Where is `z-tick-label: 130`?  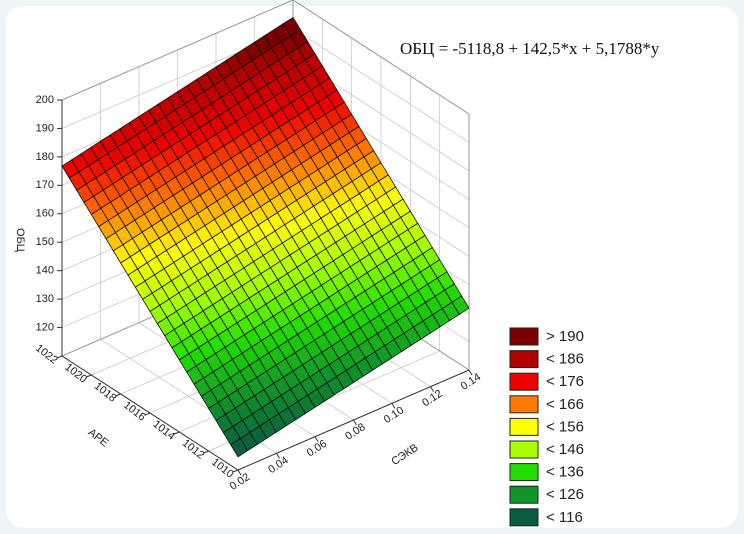 z-tick-label: 130 is located at coordinates (45, 299).